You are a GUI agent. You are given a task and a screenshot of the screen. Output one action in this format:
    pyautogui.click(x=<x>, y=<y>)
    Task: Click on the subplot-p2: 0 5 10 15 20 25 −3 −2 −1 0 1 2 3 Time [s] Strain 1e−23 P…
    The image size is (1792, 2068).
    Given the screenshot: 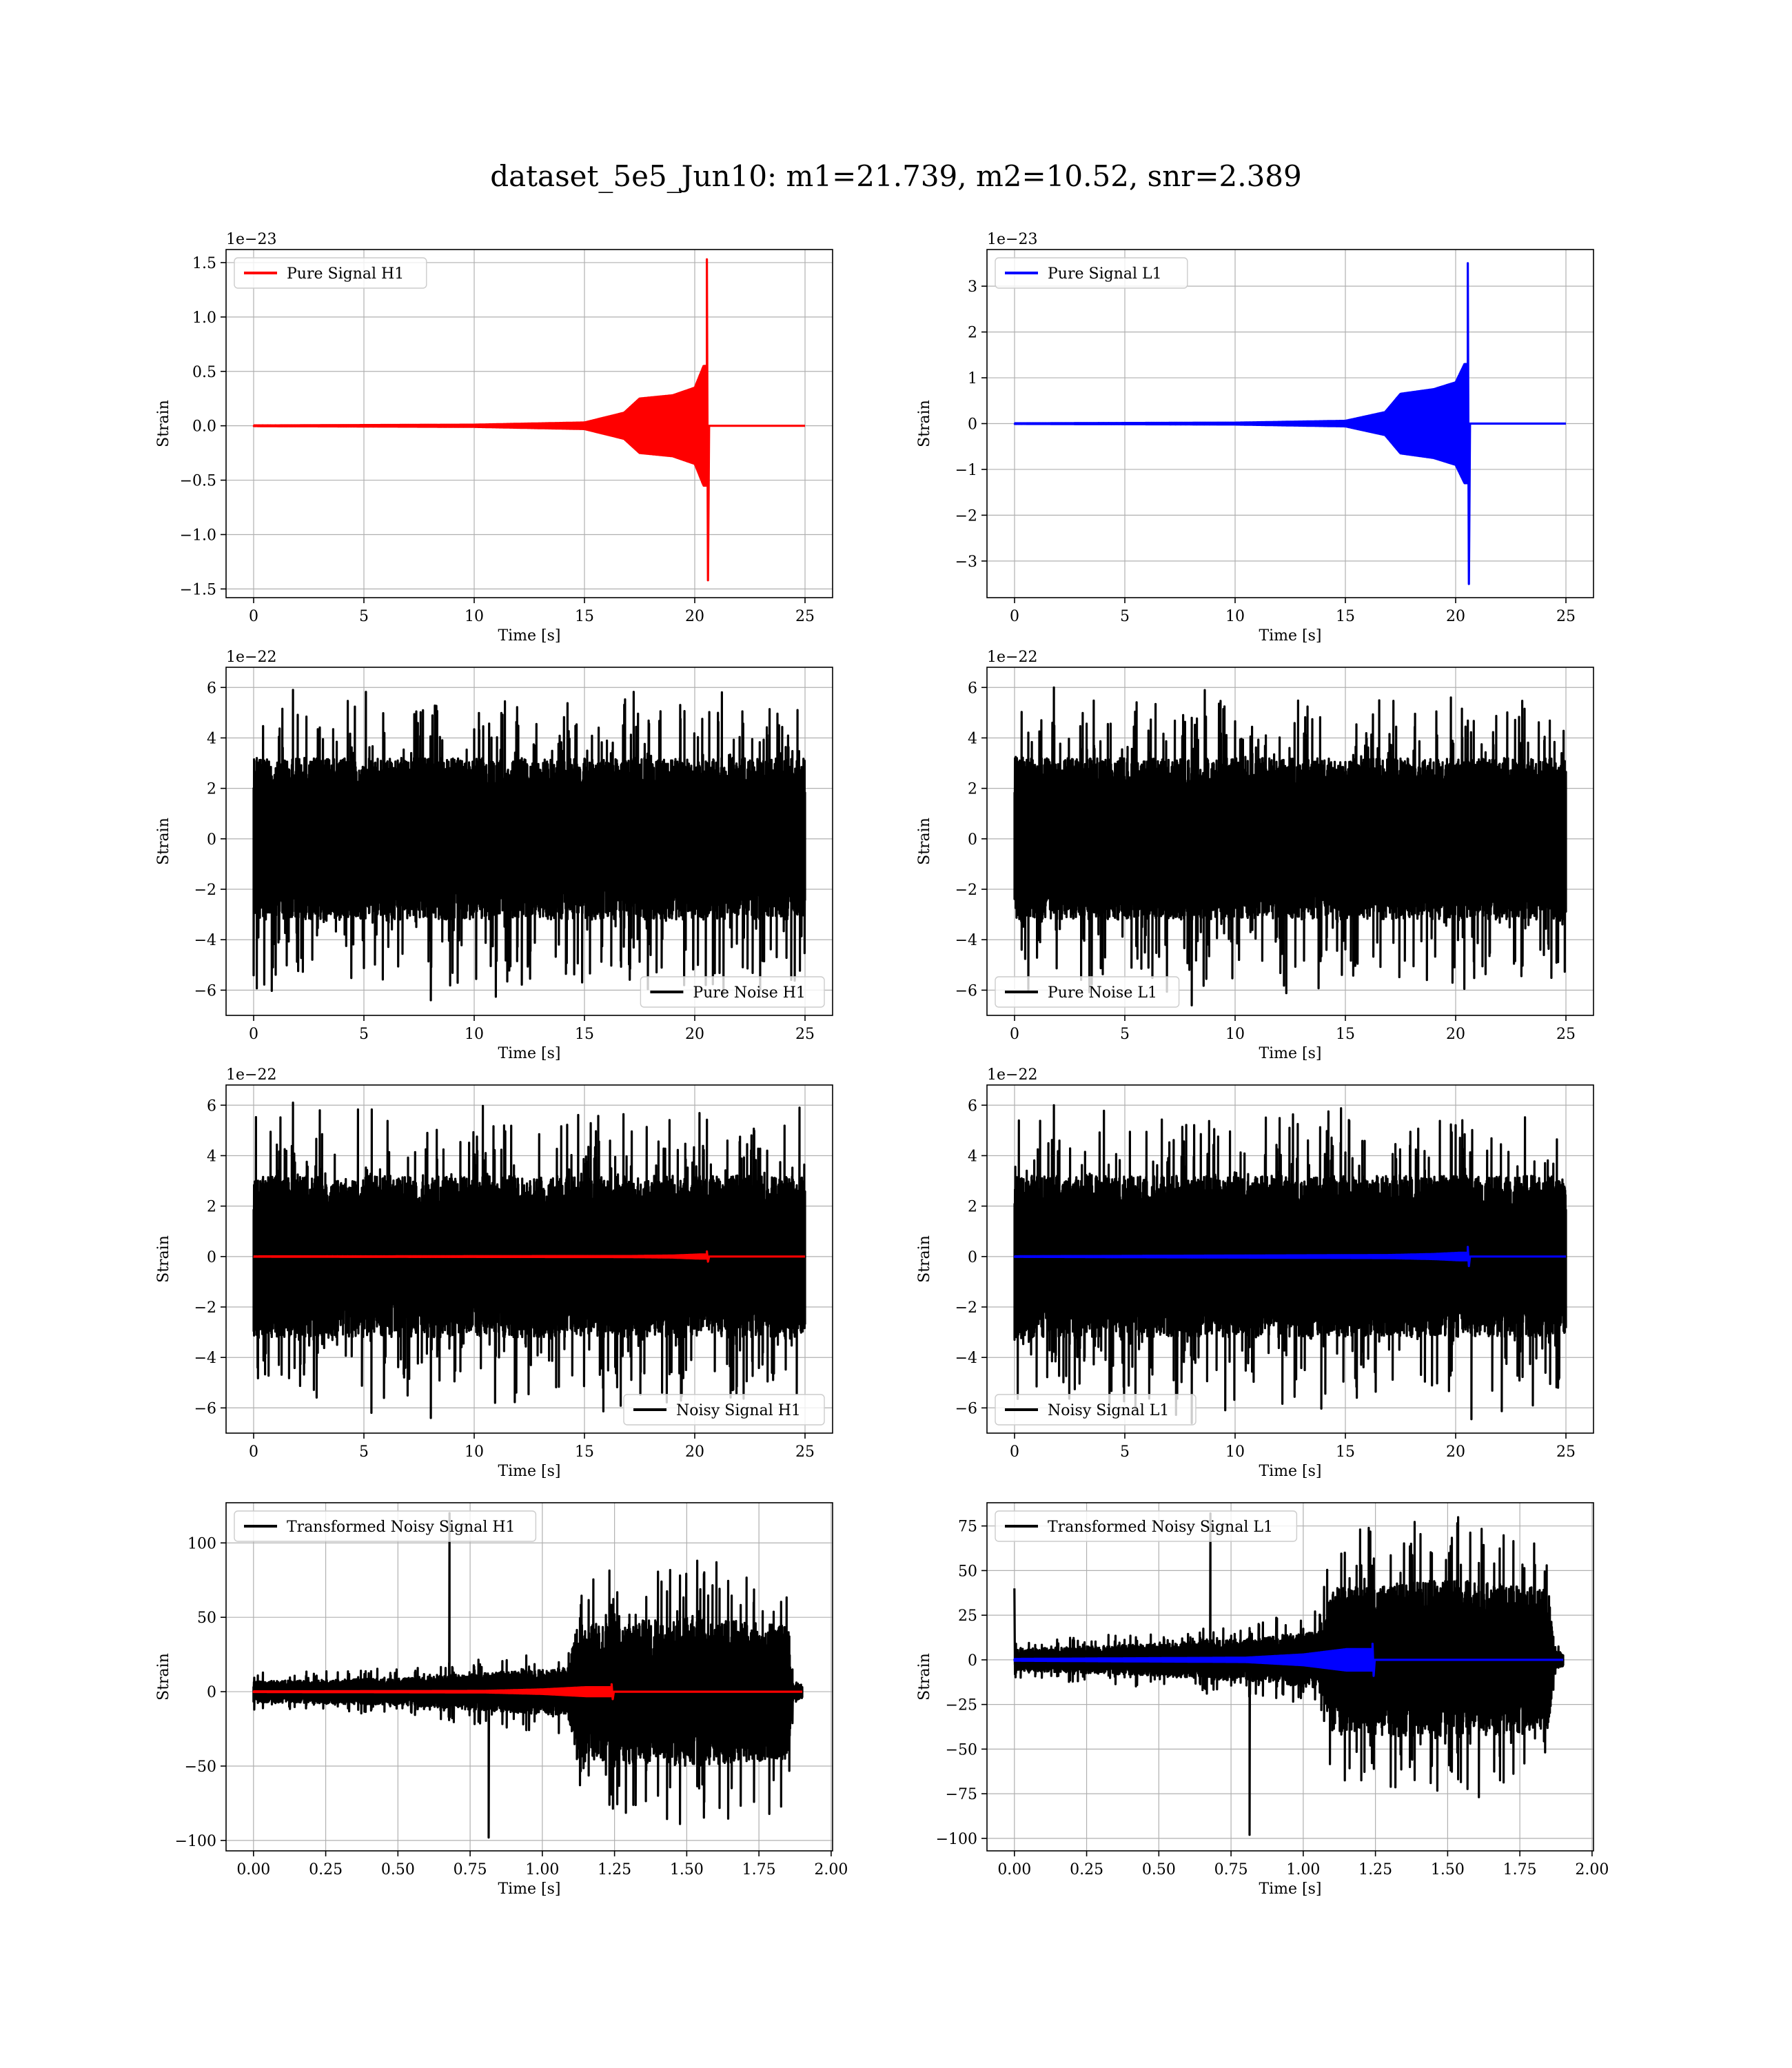 What is the action you would take?
    pyautogui.click(x=1255, y=438)
    